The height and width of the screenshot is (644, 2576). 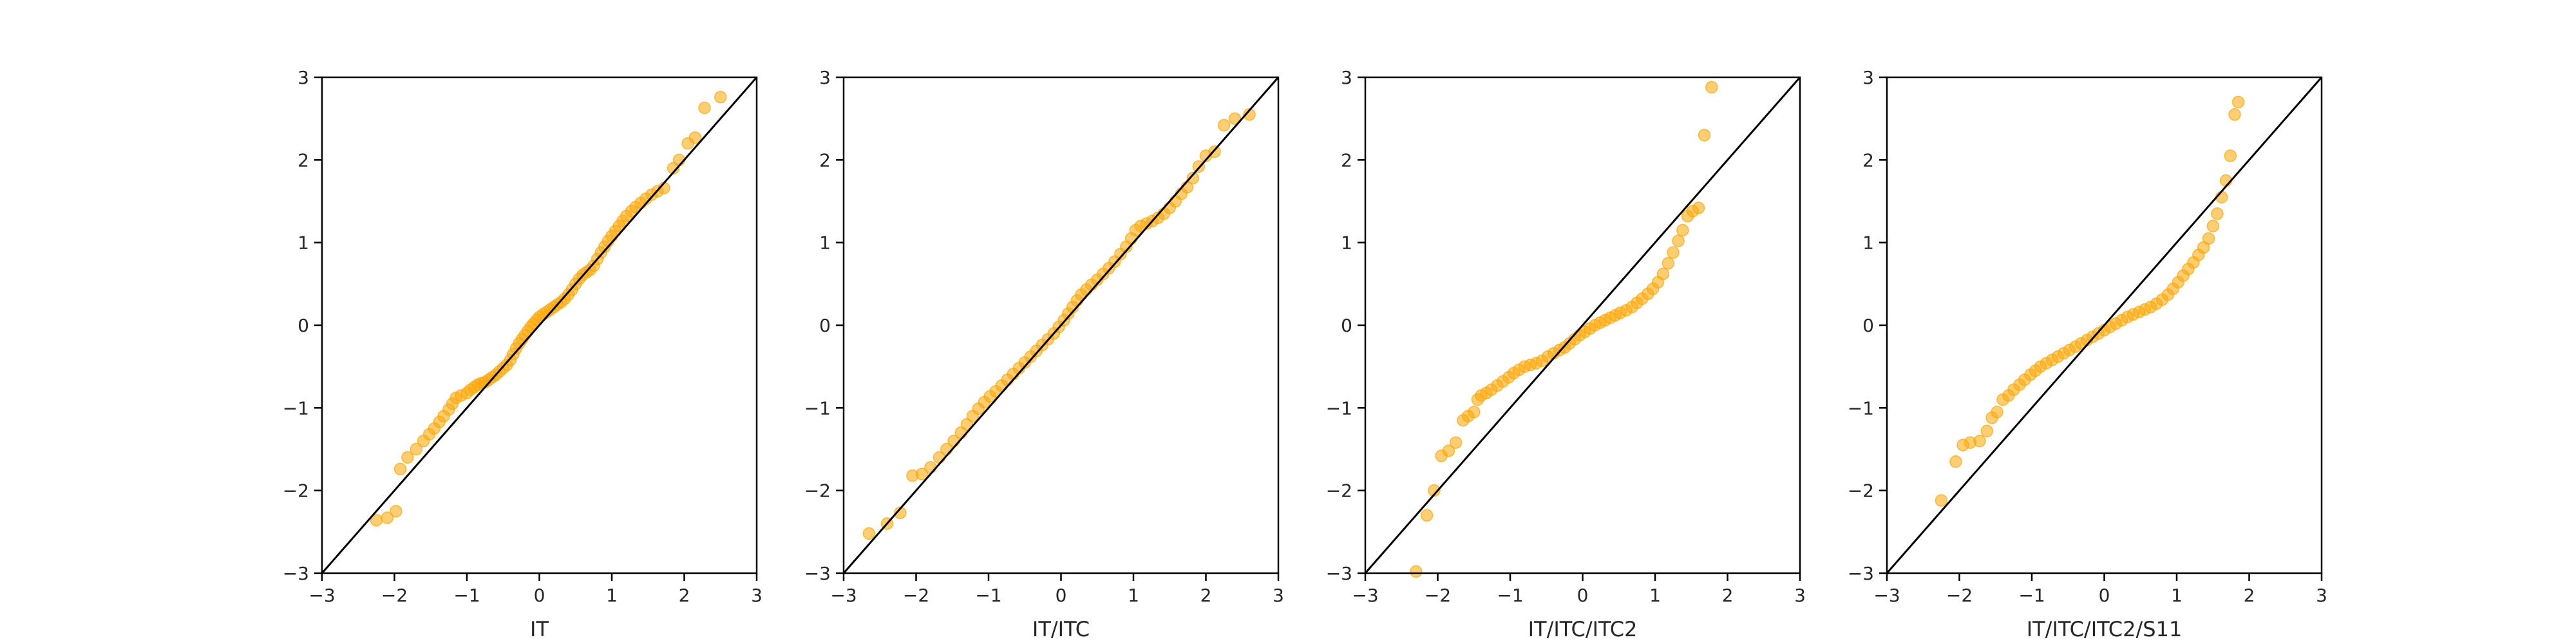 What do you see at coordinates (2105, 629) in the screenshot?
I see `xlabel-it-itc-itc2-s11: IT/ITC/ITC2/S11` at bounding box center [2105, 629].